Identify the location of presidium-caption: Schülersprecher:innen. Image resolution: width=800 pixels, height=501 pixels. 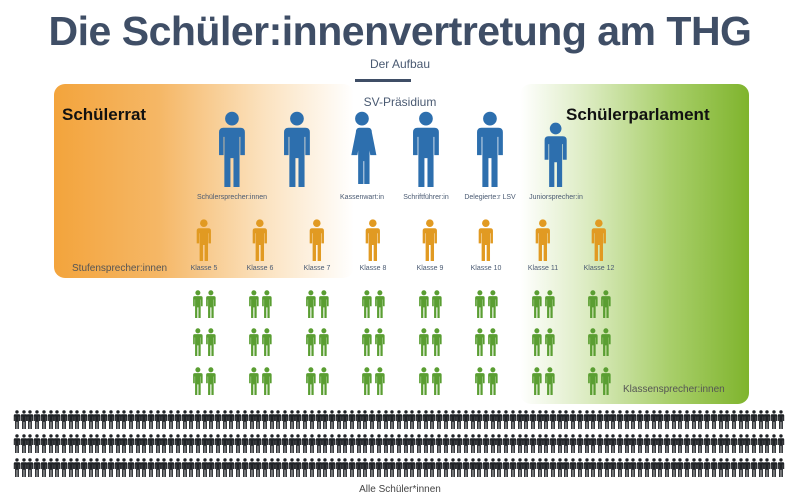
(232, 197).